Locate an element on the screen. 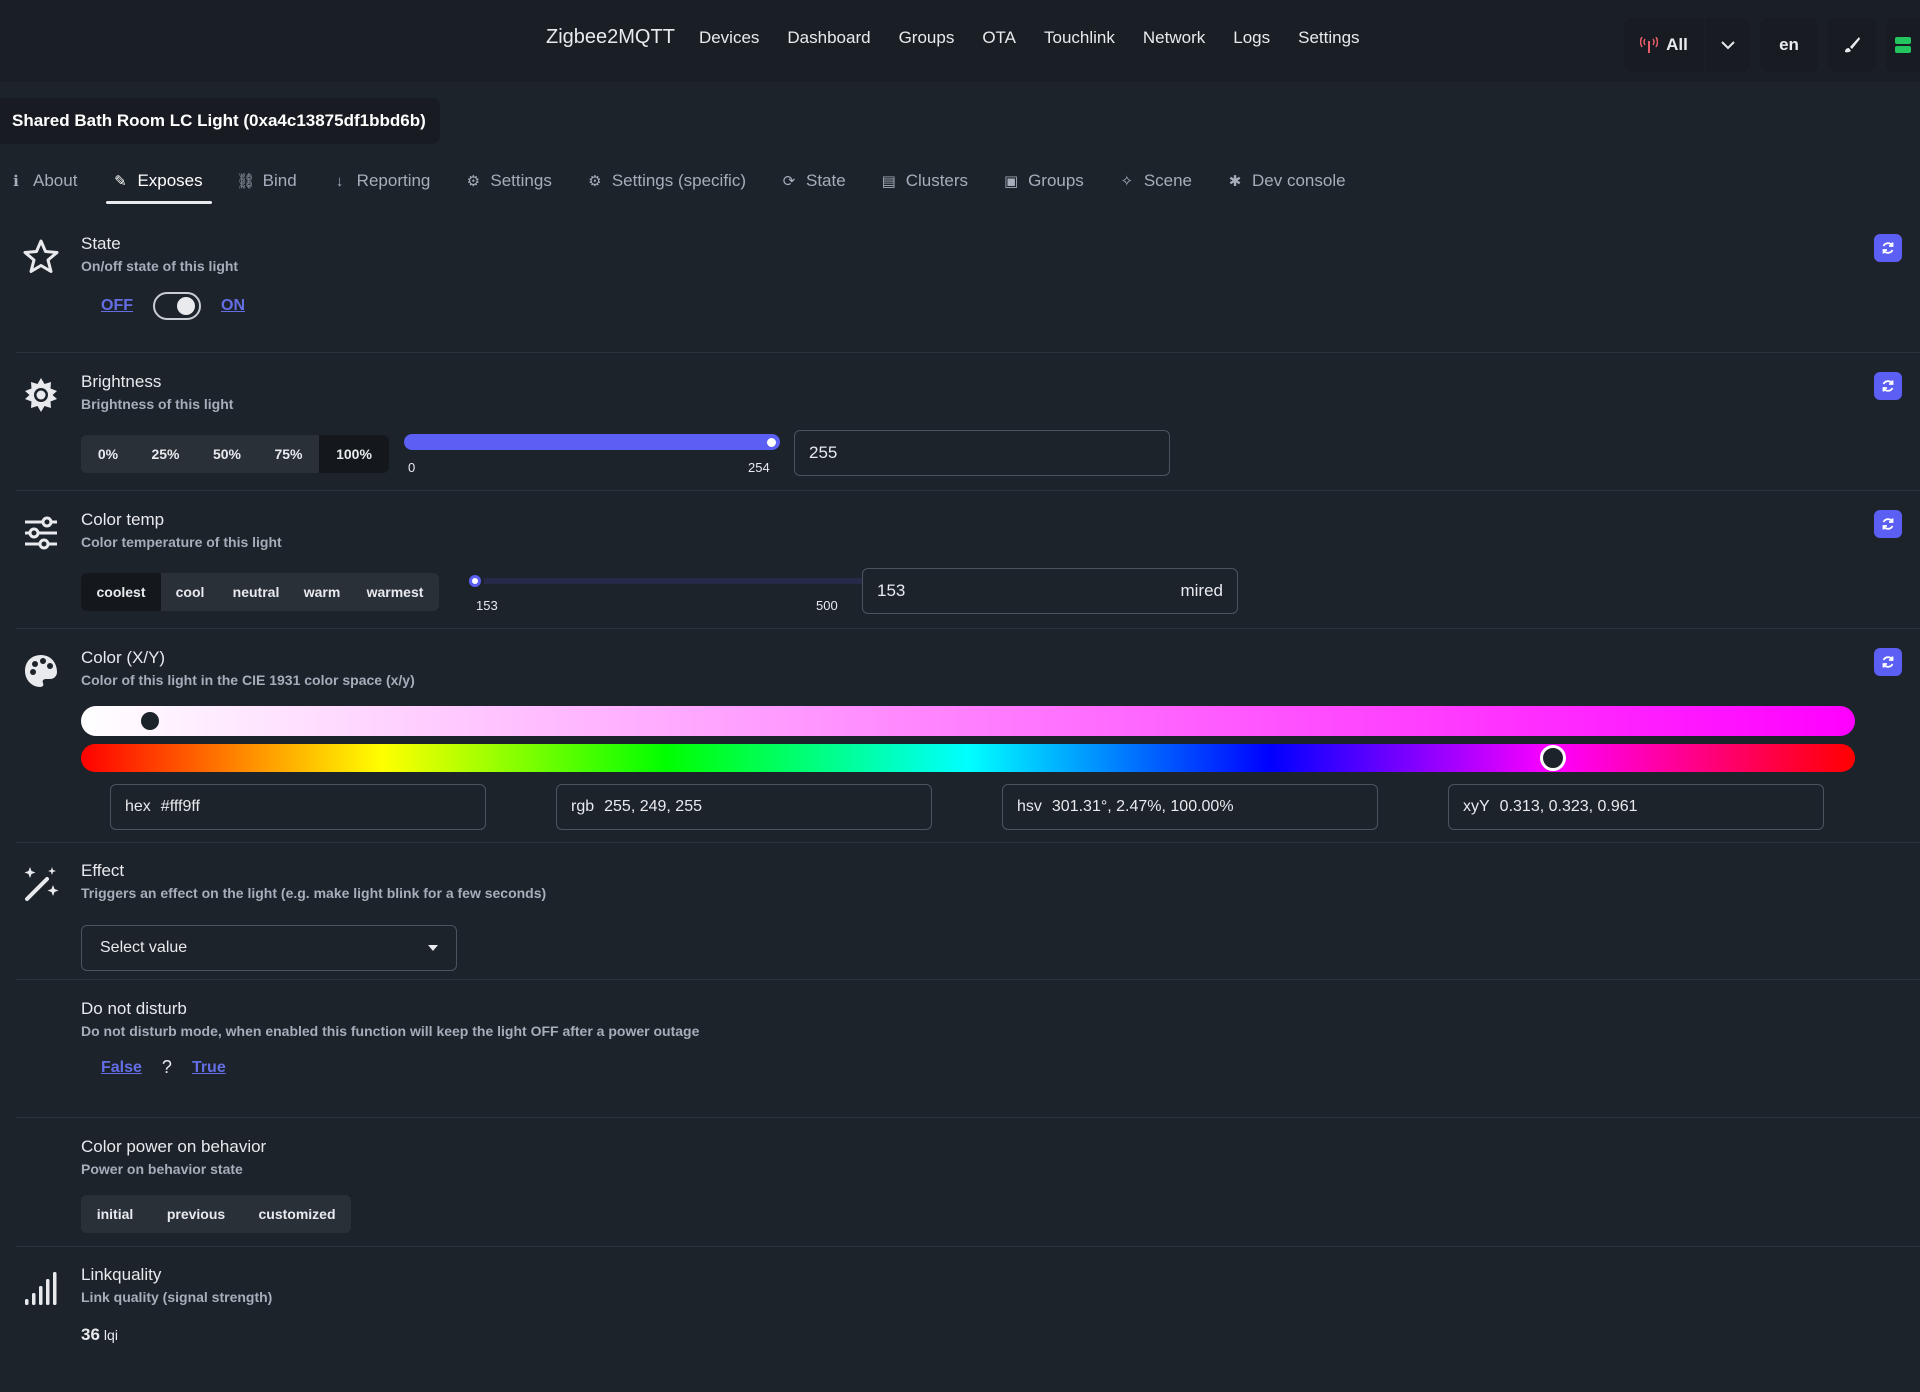 The height and width of the screenshot is (1392, 1920). nav-link-network: Network is located at coordinates (1174, 37).